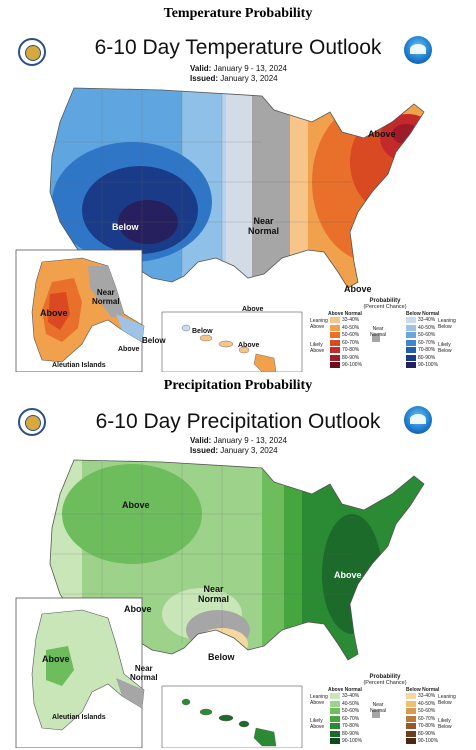  I want to click on precip-label-alaska-above: Above, so click(56, 659).